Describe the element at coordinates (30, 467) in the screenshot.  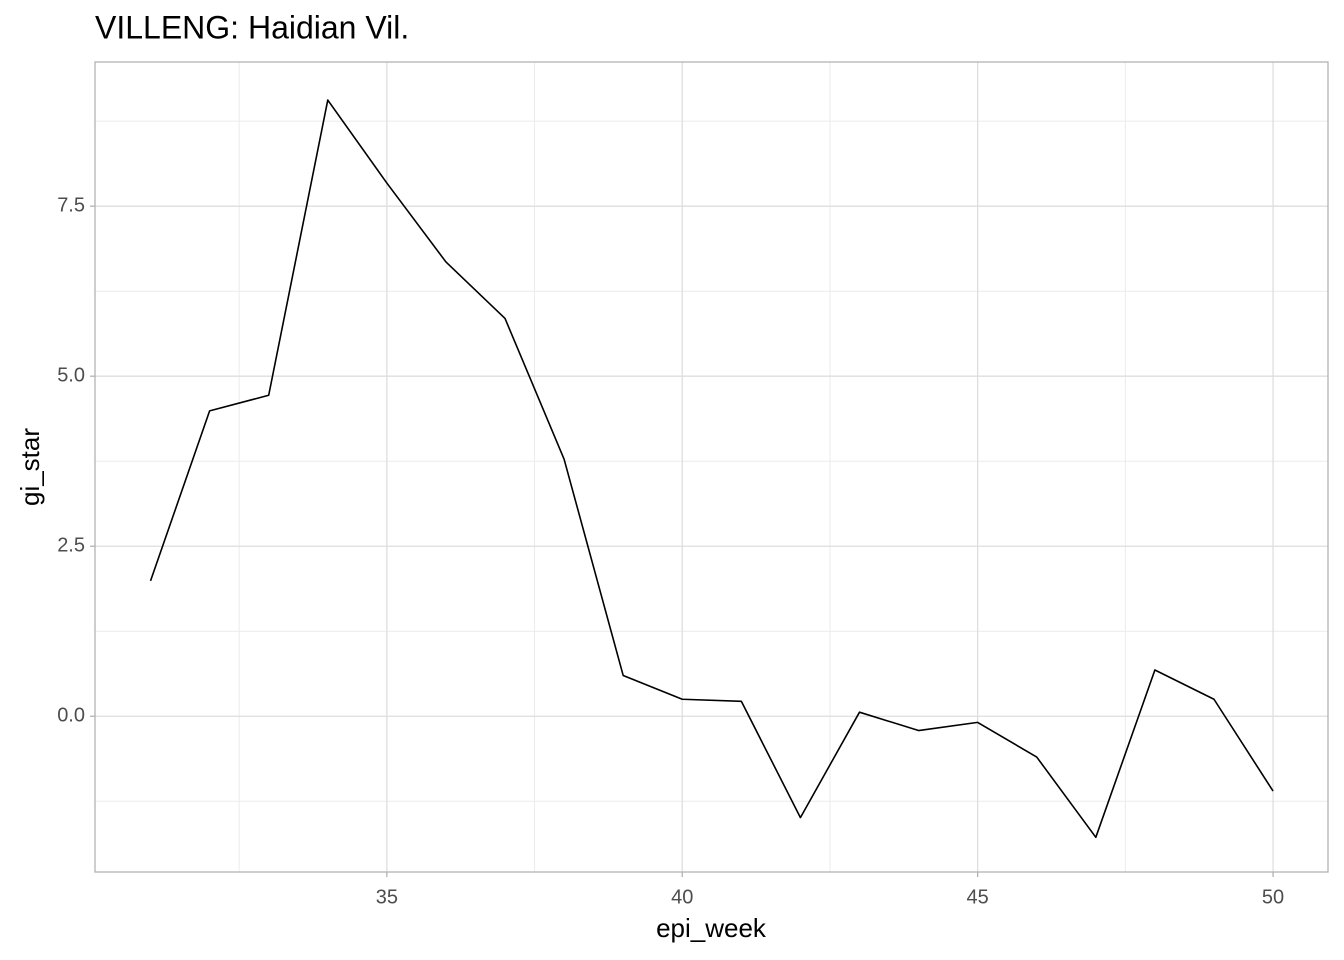
I see `y-axis-title: gi_star` at that location.